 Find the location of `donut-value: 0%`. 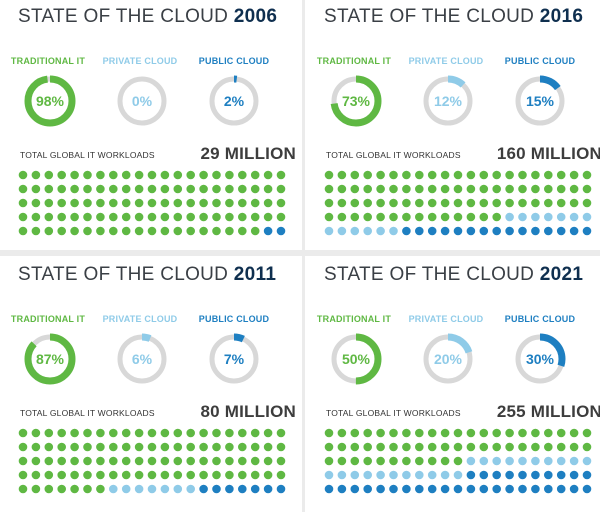

donut-value: 0% is located at coordinates (142, 101).